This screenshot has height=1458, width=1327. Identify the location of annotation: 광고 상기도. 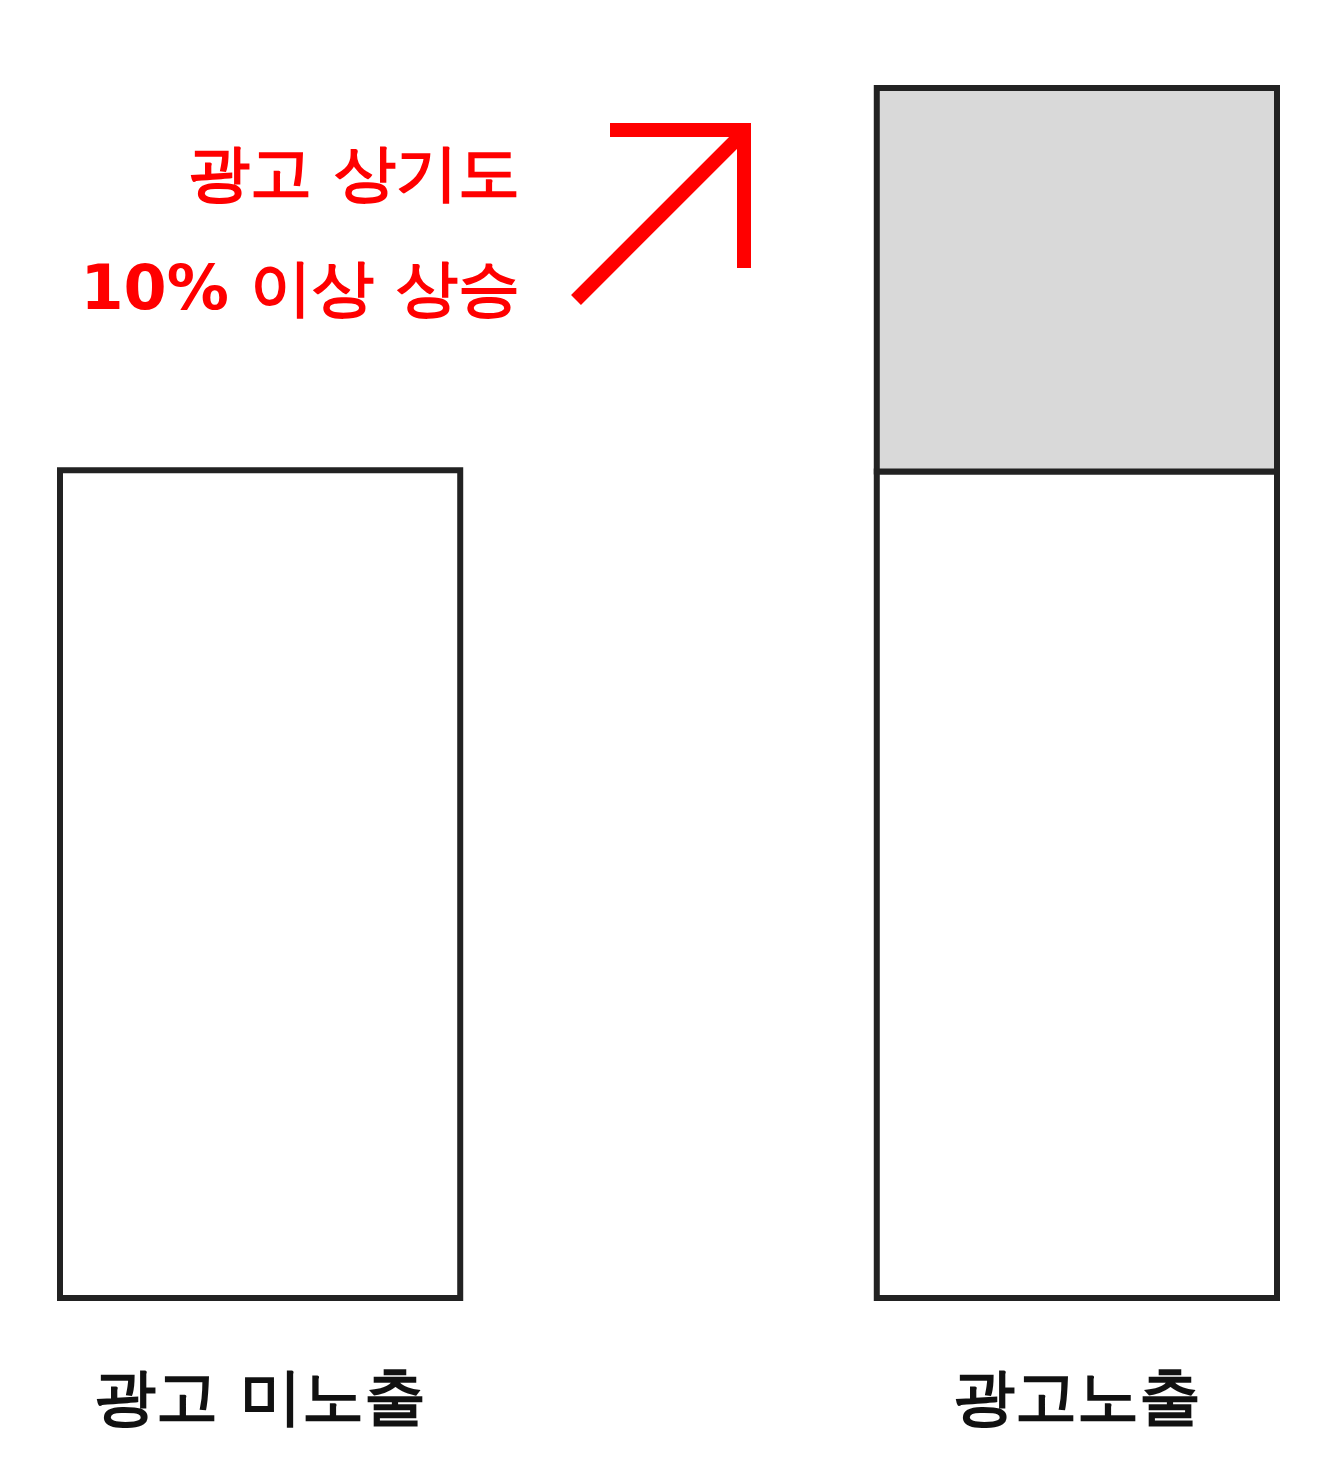
(353, 173).